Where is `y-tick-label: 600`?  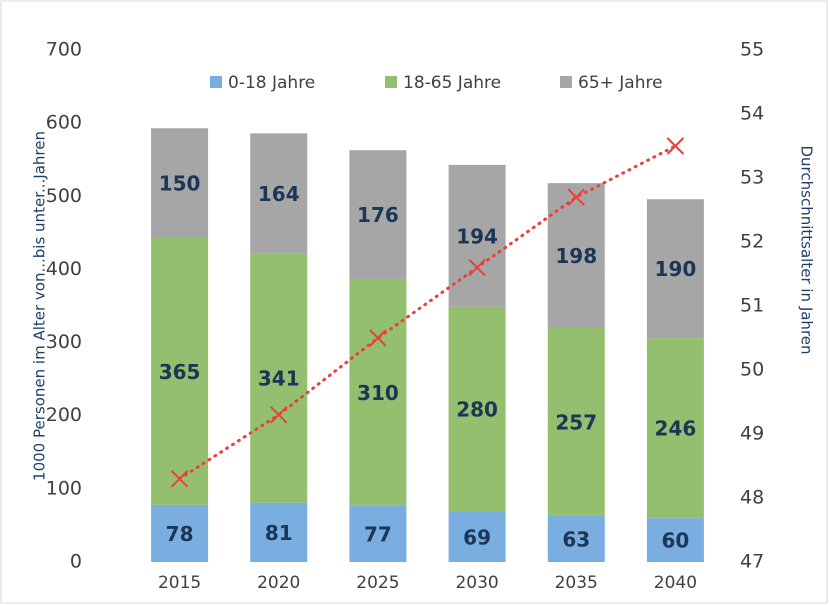
y-tick-label: 600 is located at coordinates (64, 123).